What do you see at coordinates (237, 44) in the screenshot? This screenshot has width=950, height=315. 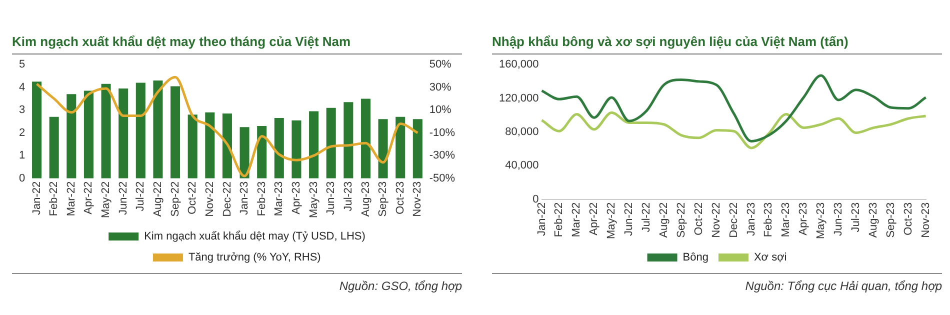 I see `chart-title: Kim ngạch xuất khẩu dệt may theo tháng của Việt Nam` at bounding box center [237, 44].